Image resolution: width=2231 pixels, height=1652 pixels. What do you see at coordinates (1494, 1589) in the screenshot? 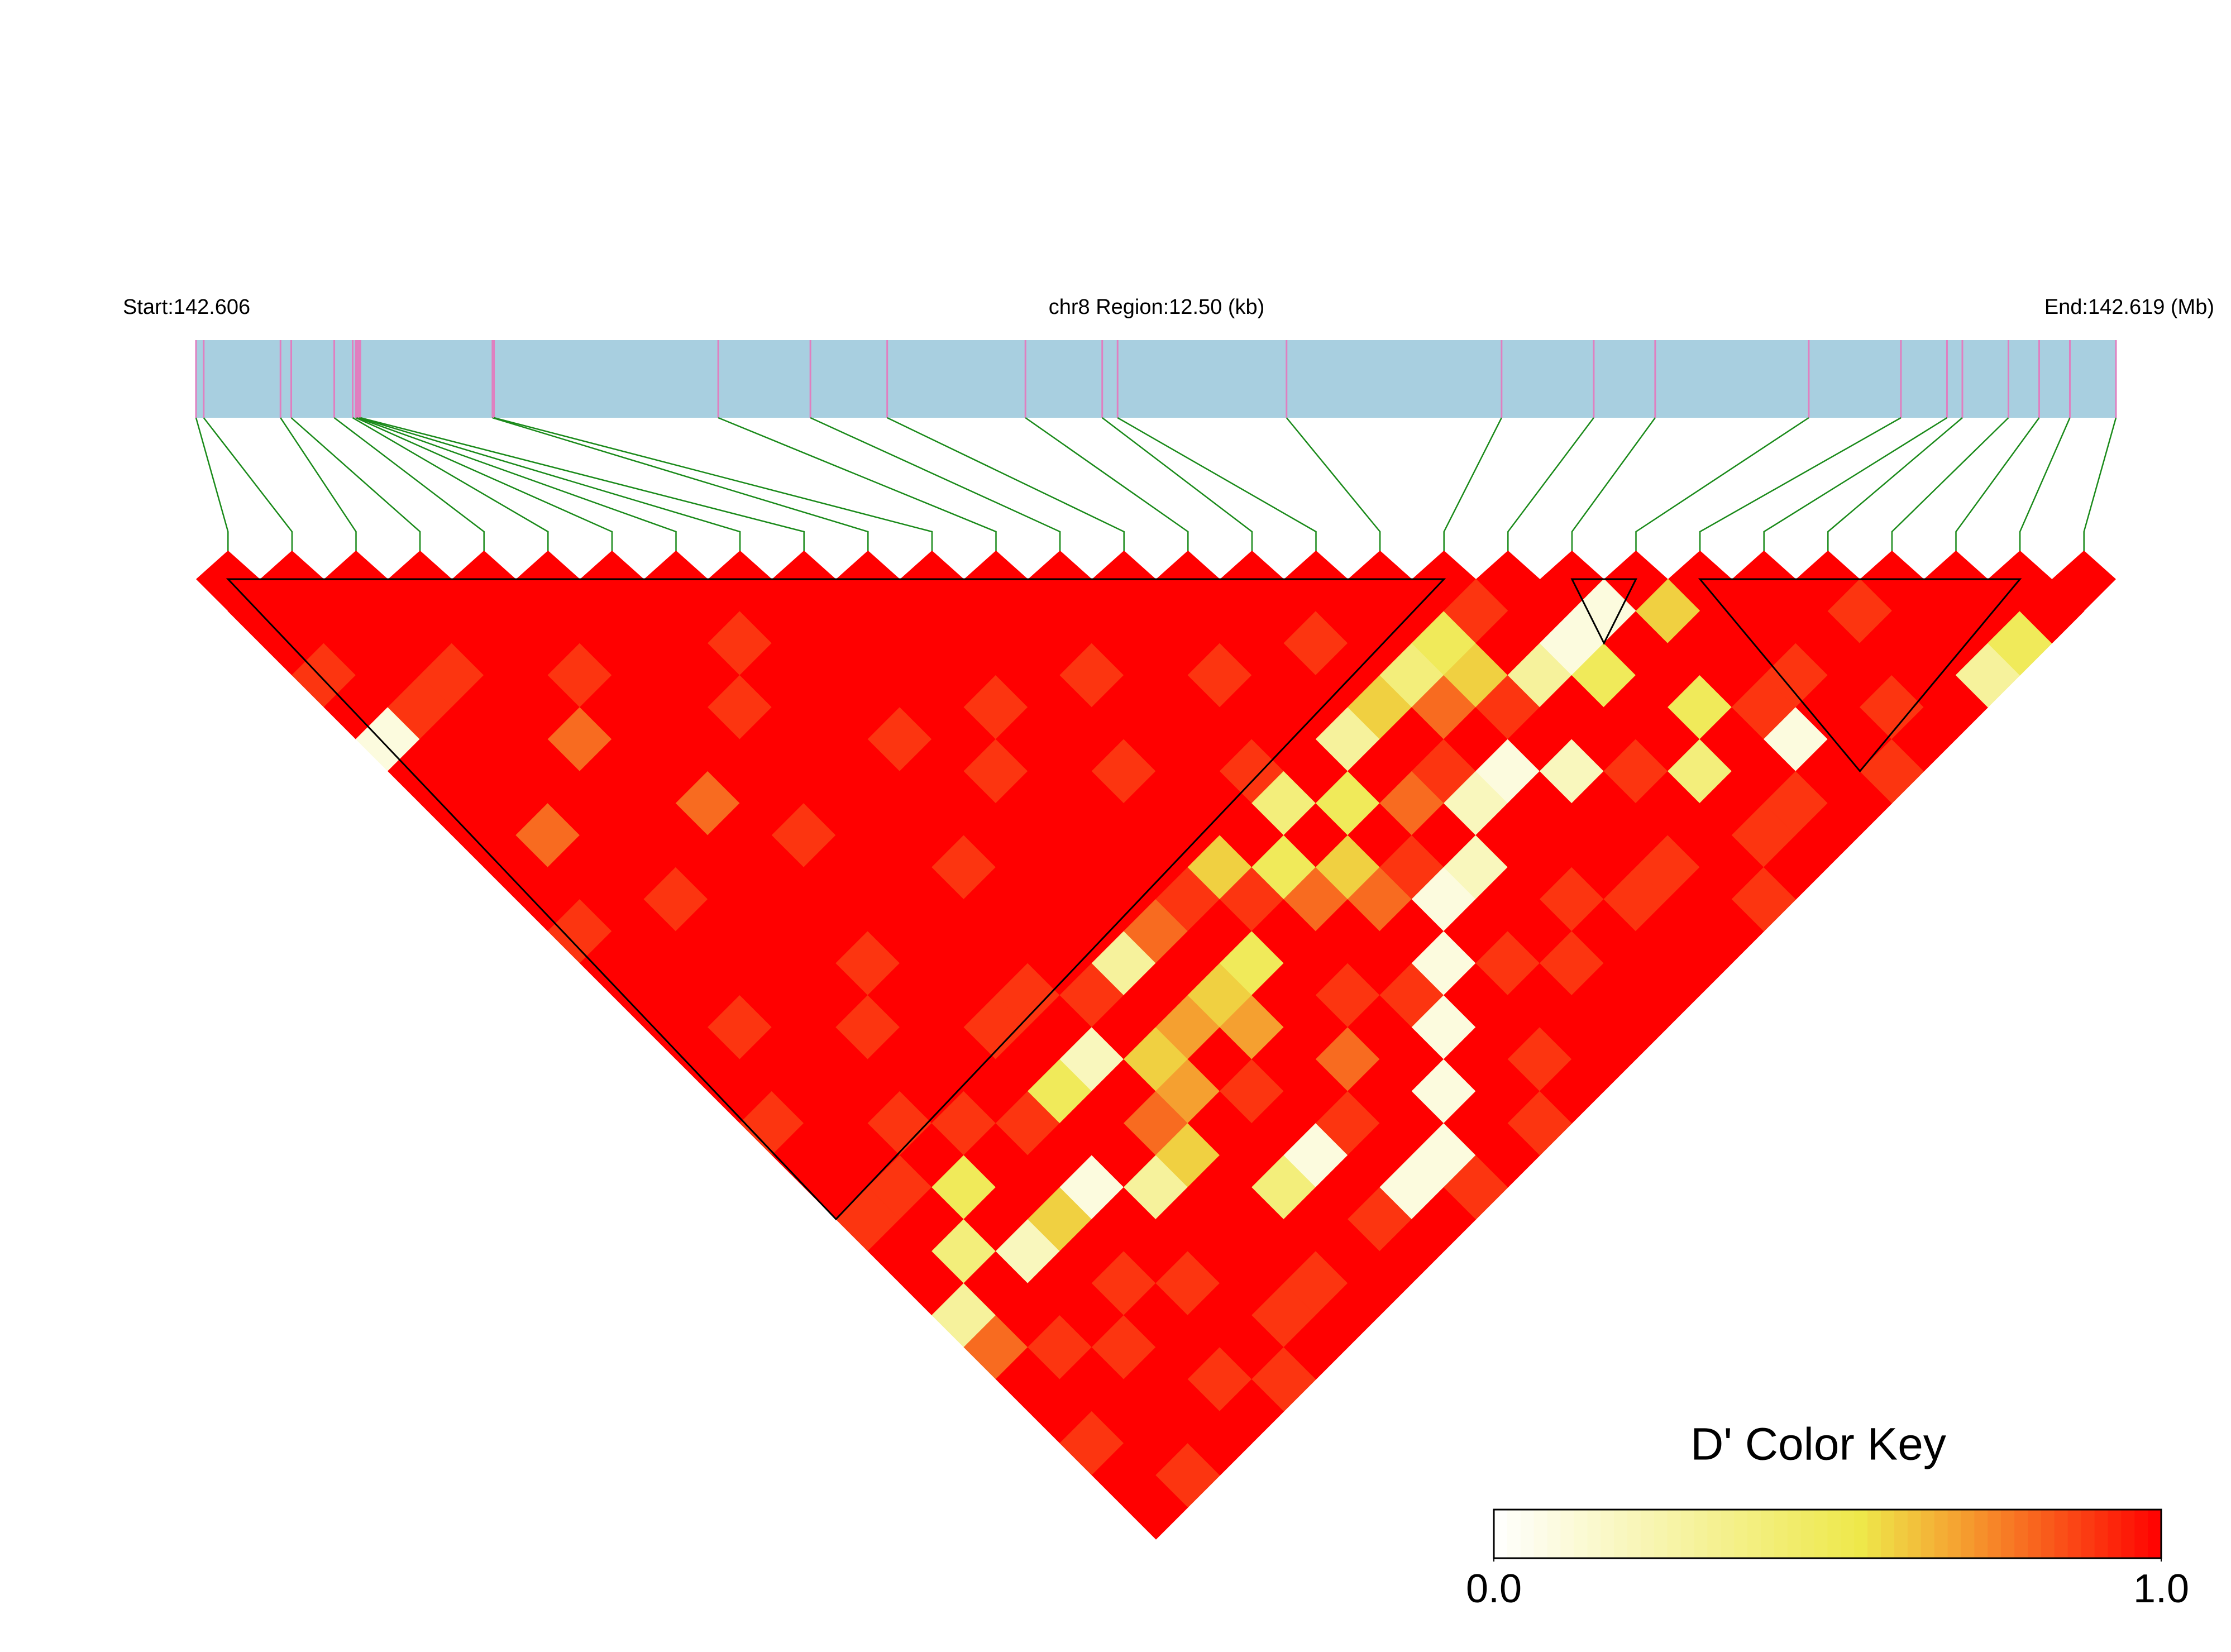
I see `color-key-label: 0.0` at bounding box center [1494, 1589].